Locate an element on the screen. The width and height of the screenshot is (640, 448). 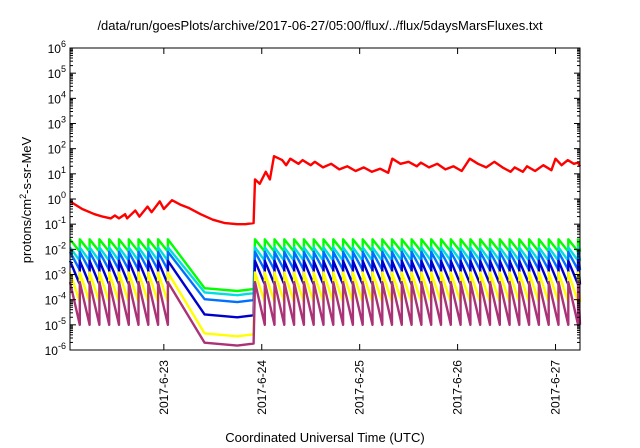
y-tick-label: 10⁻⁵ is located at coordinates (55, 324).